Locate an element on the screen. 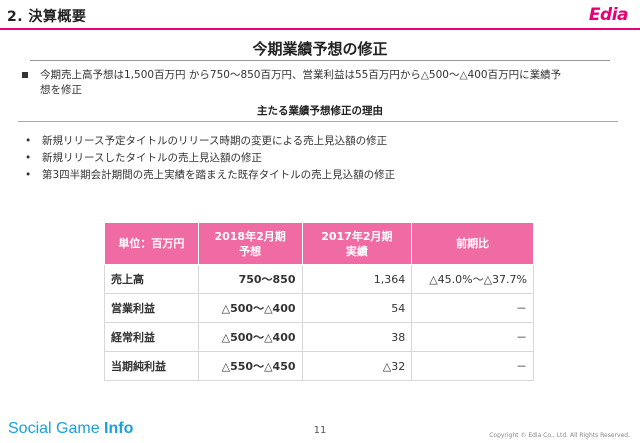 This screenshot has width=640, height=443. unit-header: 単位：百万円 is located at coordinates (151, 243).